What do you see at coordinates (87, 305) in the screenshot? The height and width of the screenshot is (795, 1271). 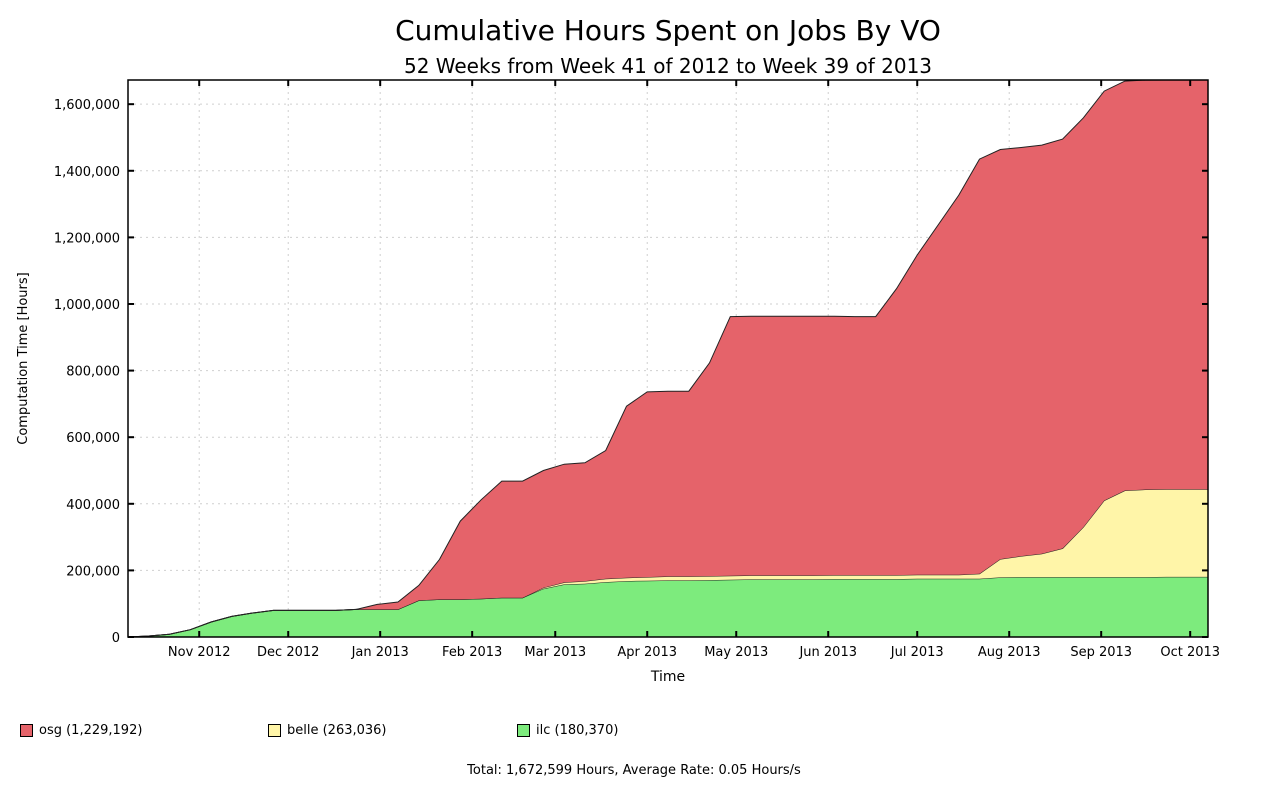 I see `y-tick-label: 1,000,000` at bounding box center [87, 305].